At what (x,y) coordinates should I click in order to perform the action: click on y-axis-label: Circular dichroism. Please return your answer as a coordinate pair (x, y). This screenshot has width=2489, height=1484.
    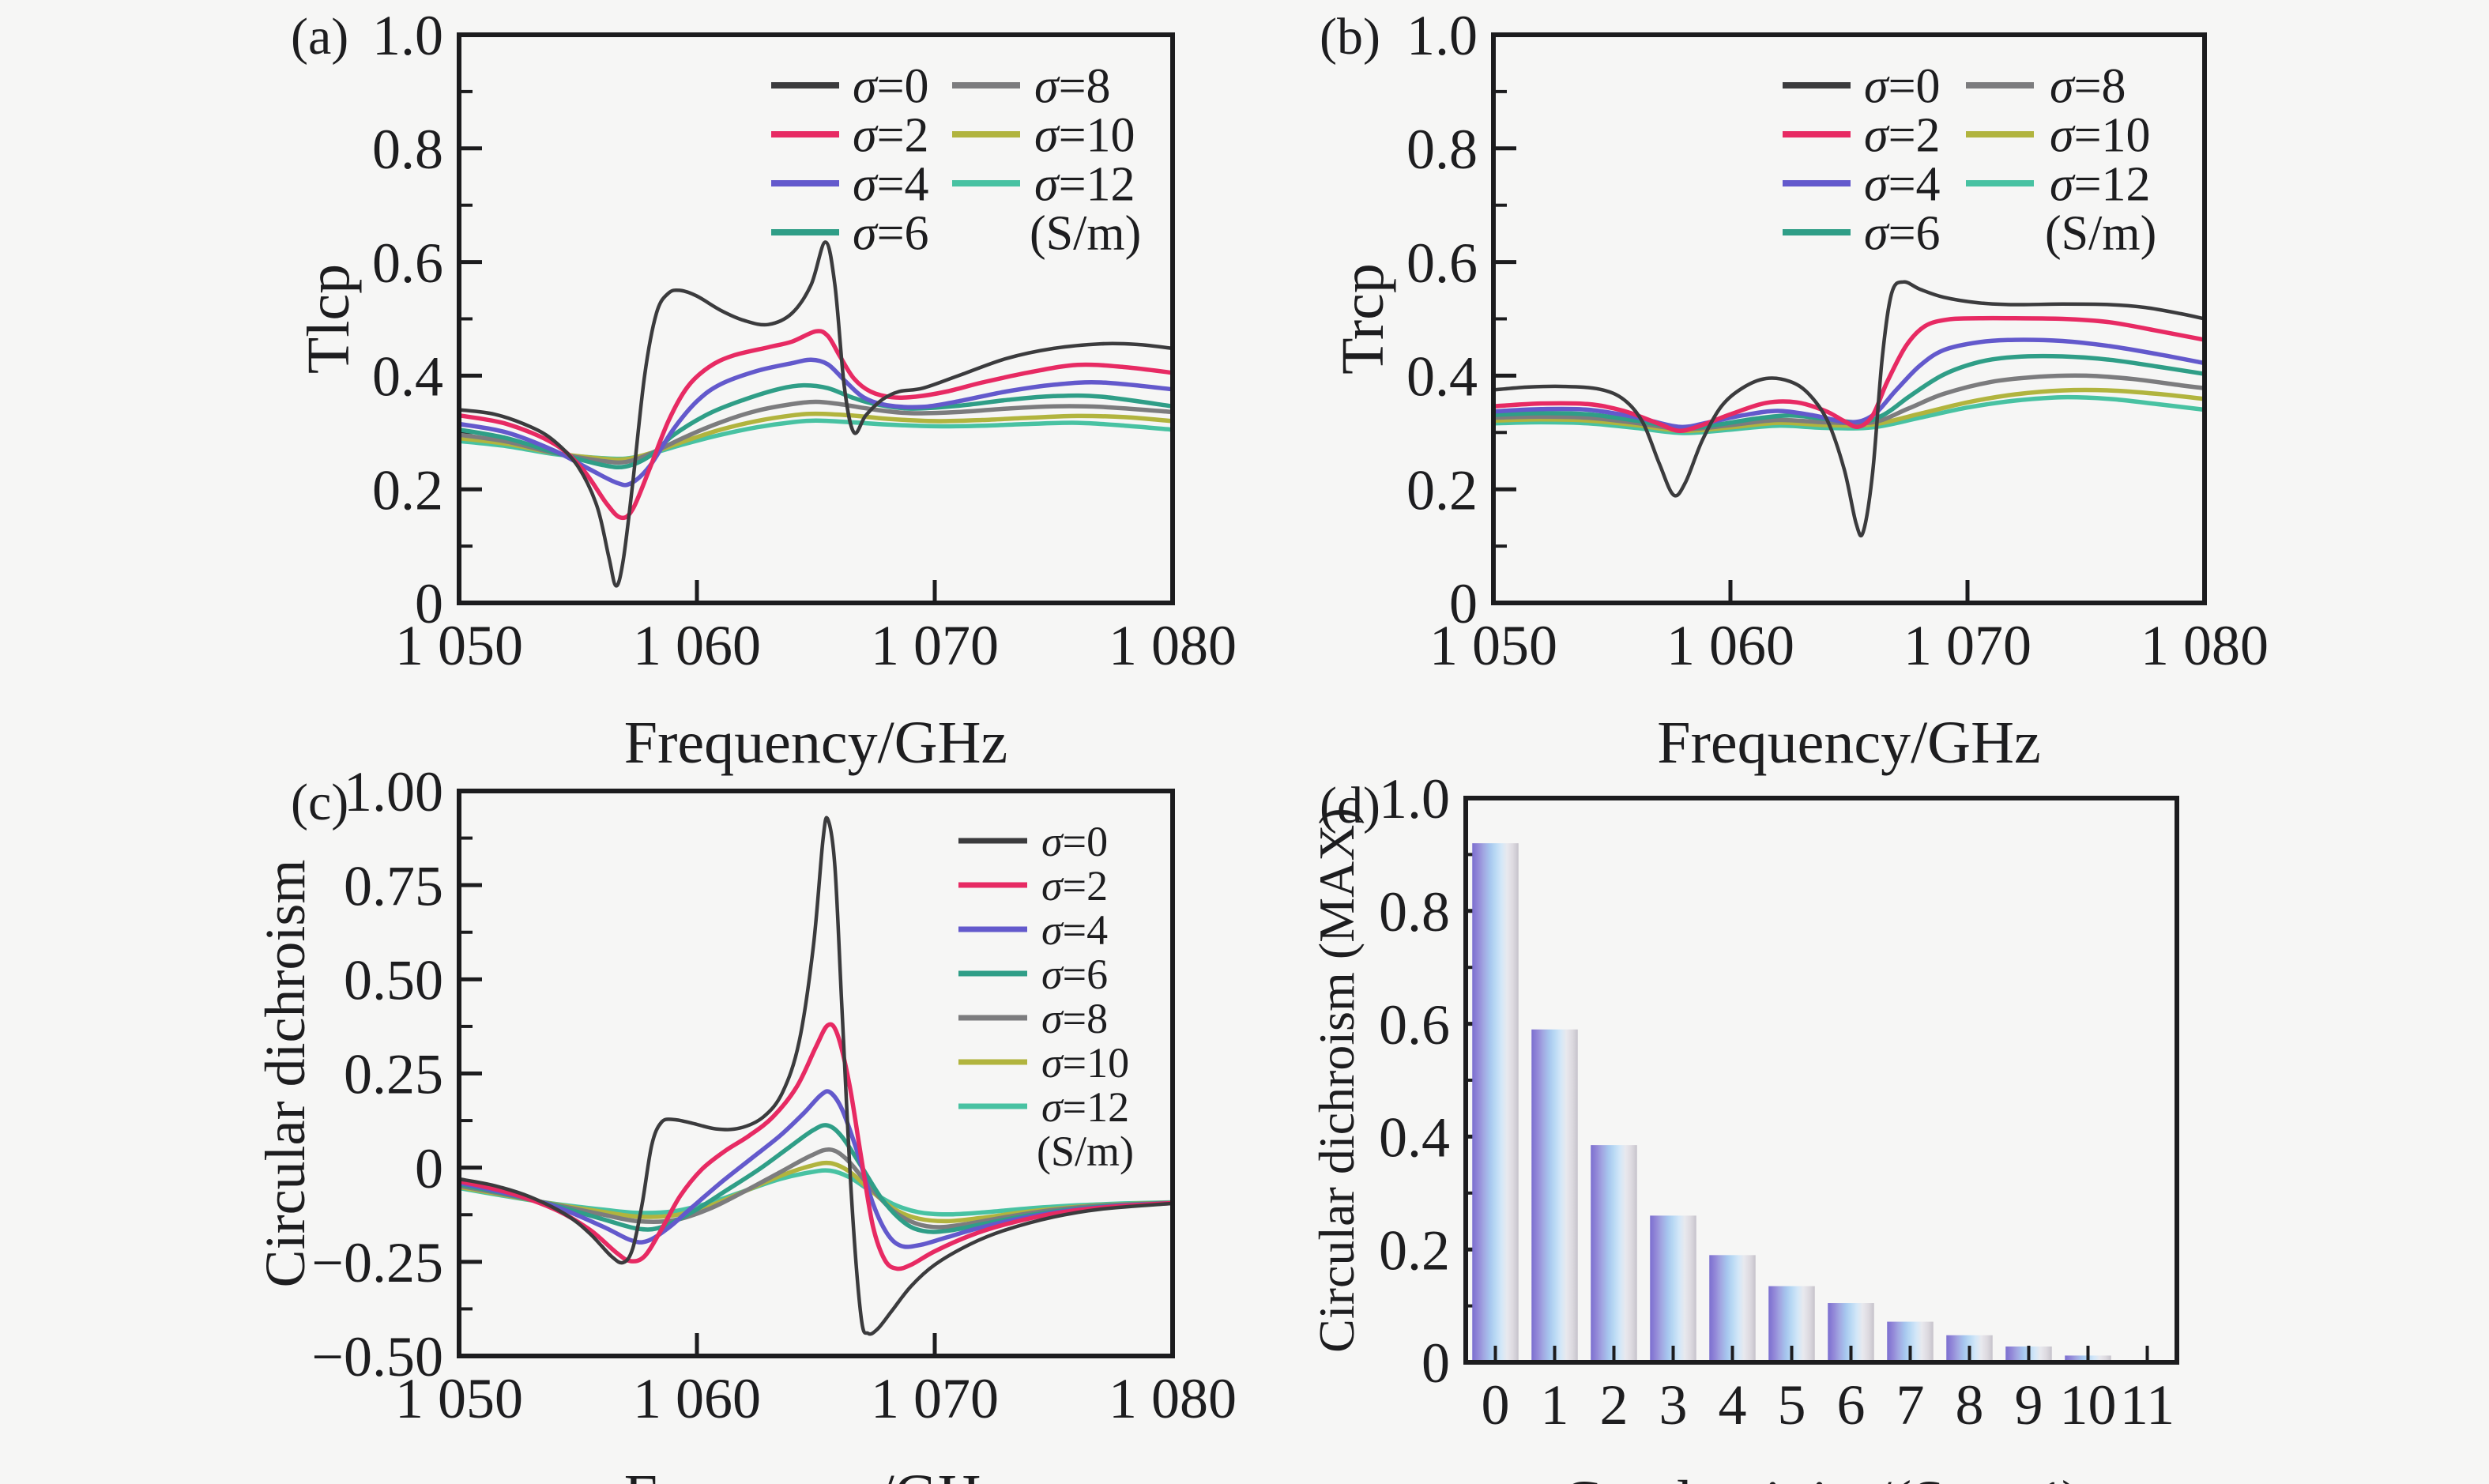
    Looking at the image, I should click on (285, 1074).